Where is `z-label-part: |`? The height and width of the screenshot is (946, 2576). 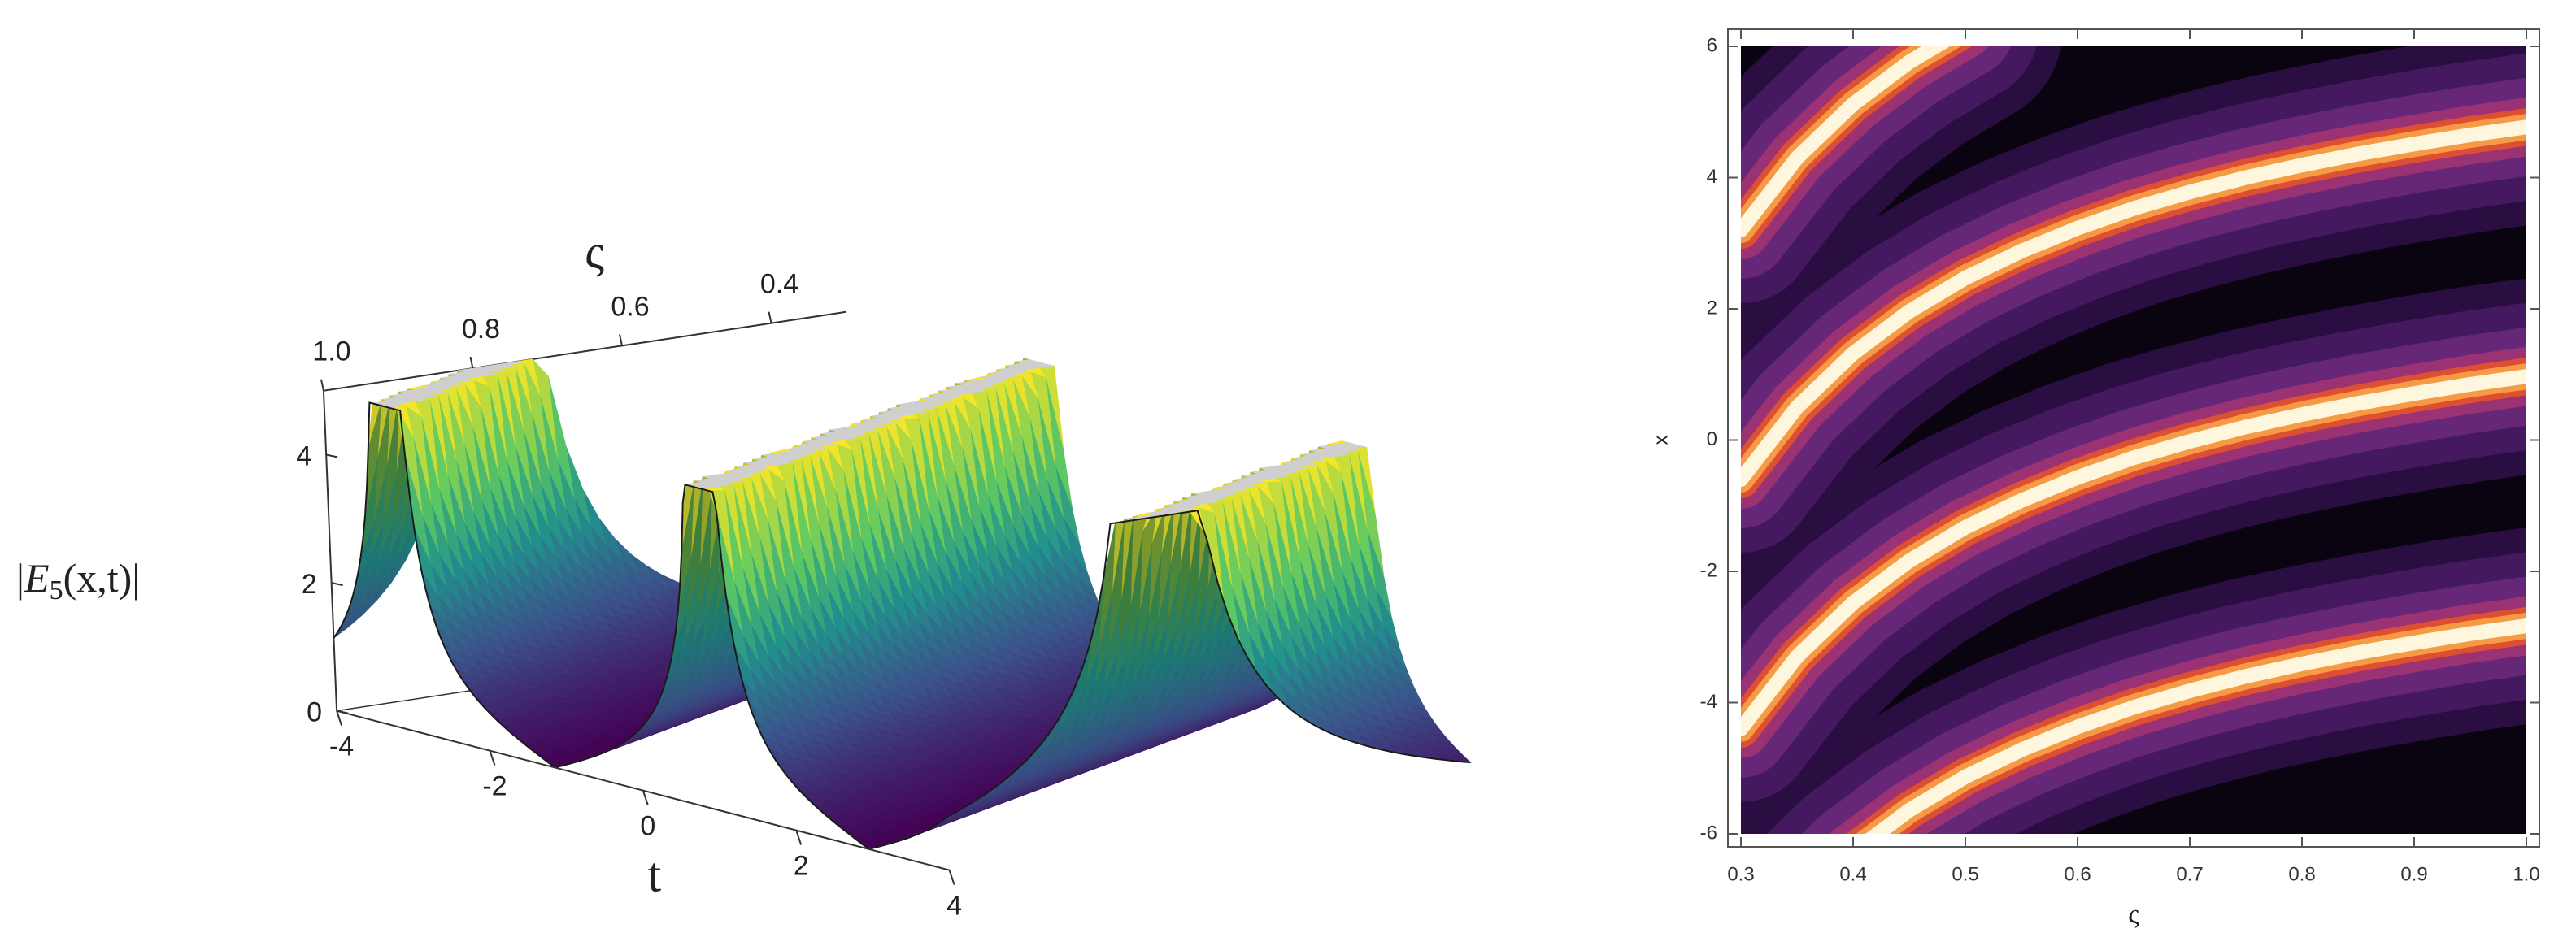 z-label-part: | is located at coordinates (20, 578).